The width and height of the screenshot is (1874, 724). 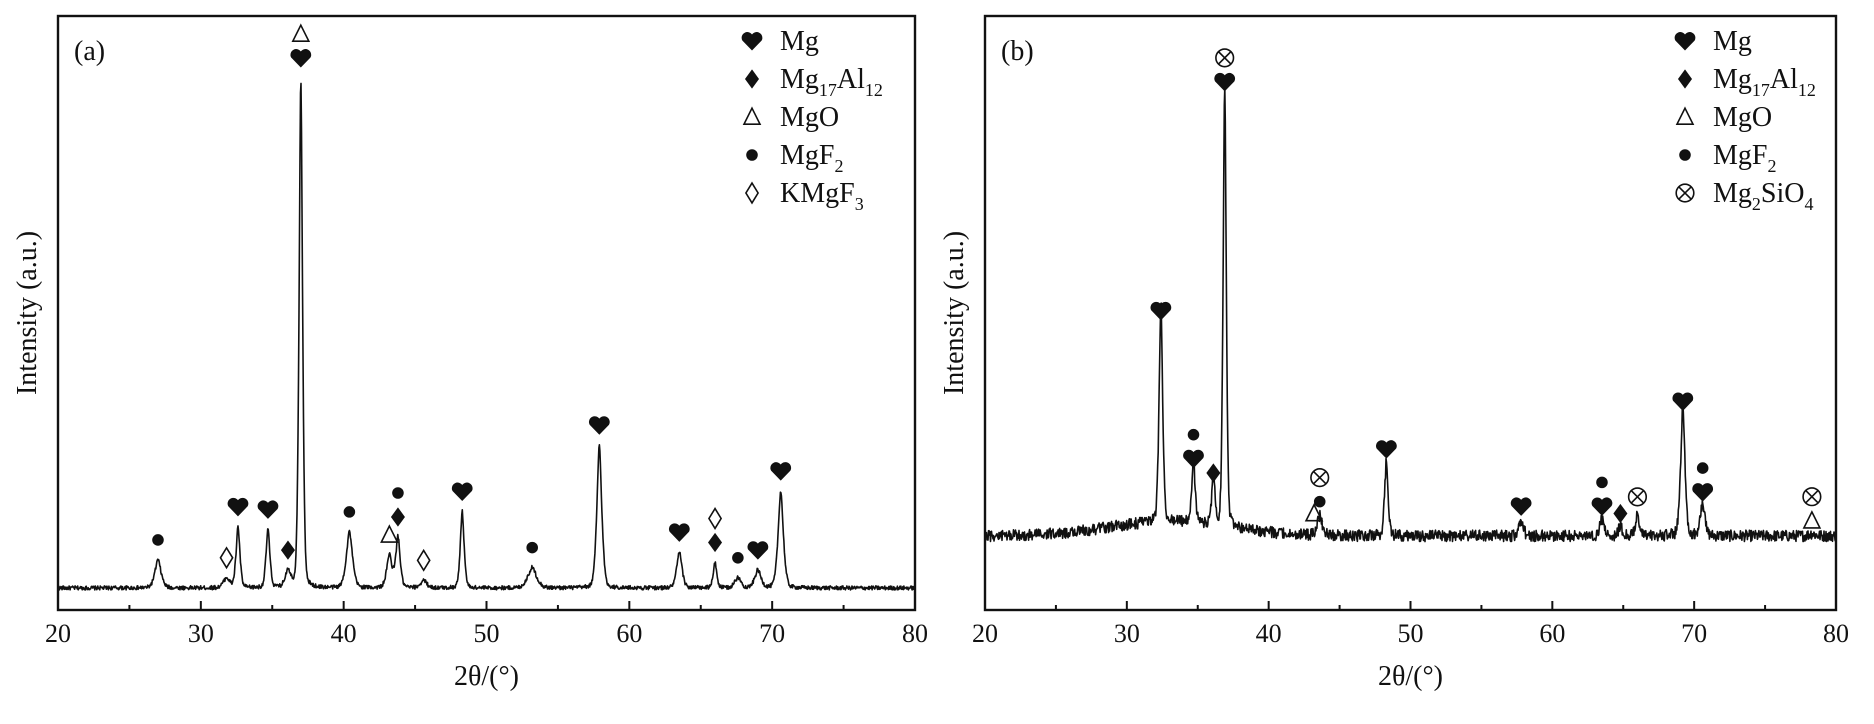 What do you see at coordinates (1685, 193) in the screenshot?
I see `legend-symbol-otimes` at bounding box center [1685, 193].